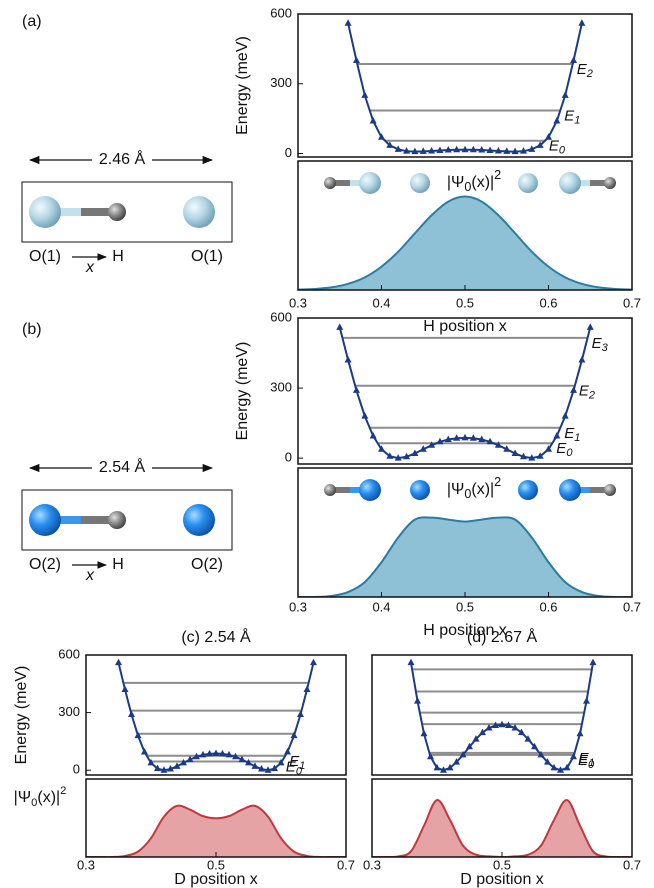 The height and width of the screenshot is (888, 654). What do you see at coordinates (591, 765) in the screenshot?
I see `level-label-sub: 0` at bounding box center [591, 765].